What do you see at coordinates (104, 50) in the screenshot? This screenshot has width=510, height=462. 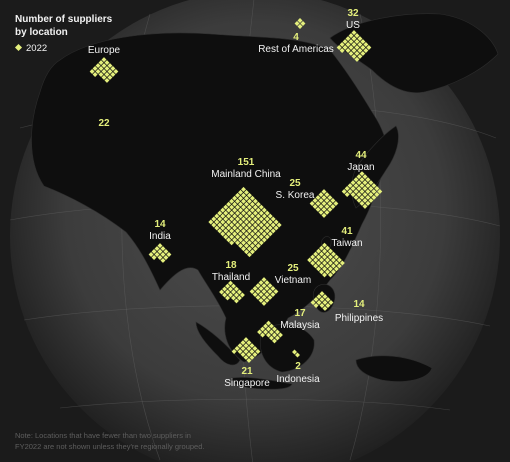 I see `label-europe: Europe` at bounding box center [104, 50].